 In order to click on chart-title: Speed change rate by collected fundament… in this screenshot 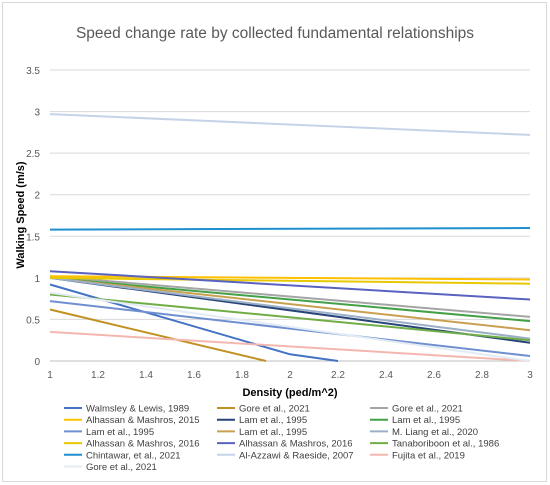, I will do `click(275, 33)`.